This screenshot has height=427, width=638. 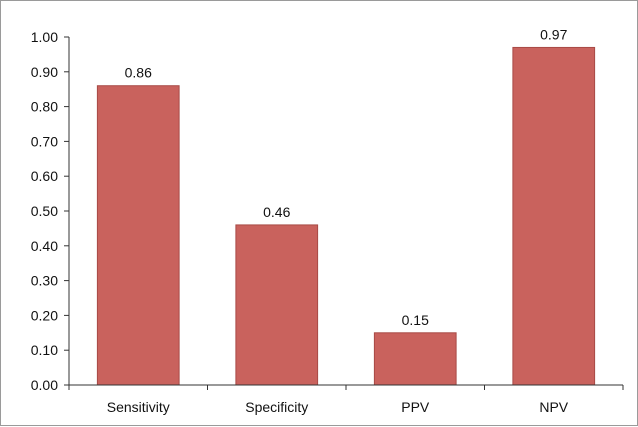 I want to click on x-axis: Sensitivity Specificity PPV NPV, so click(x=346, y=399).